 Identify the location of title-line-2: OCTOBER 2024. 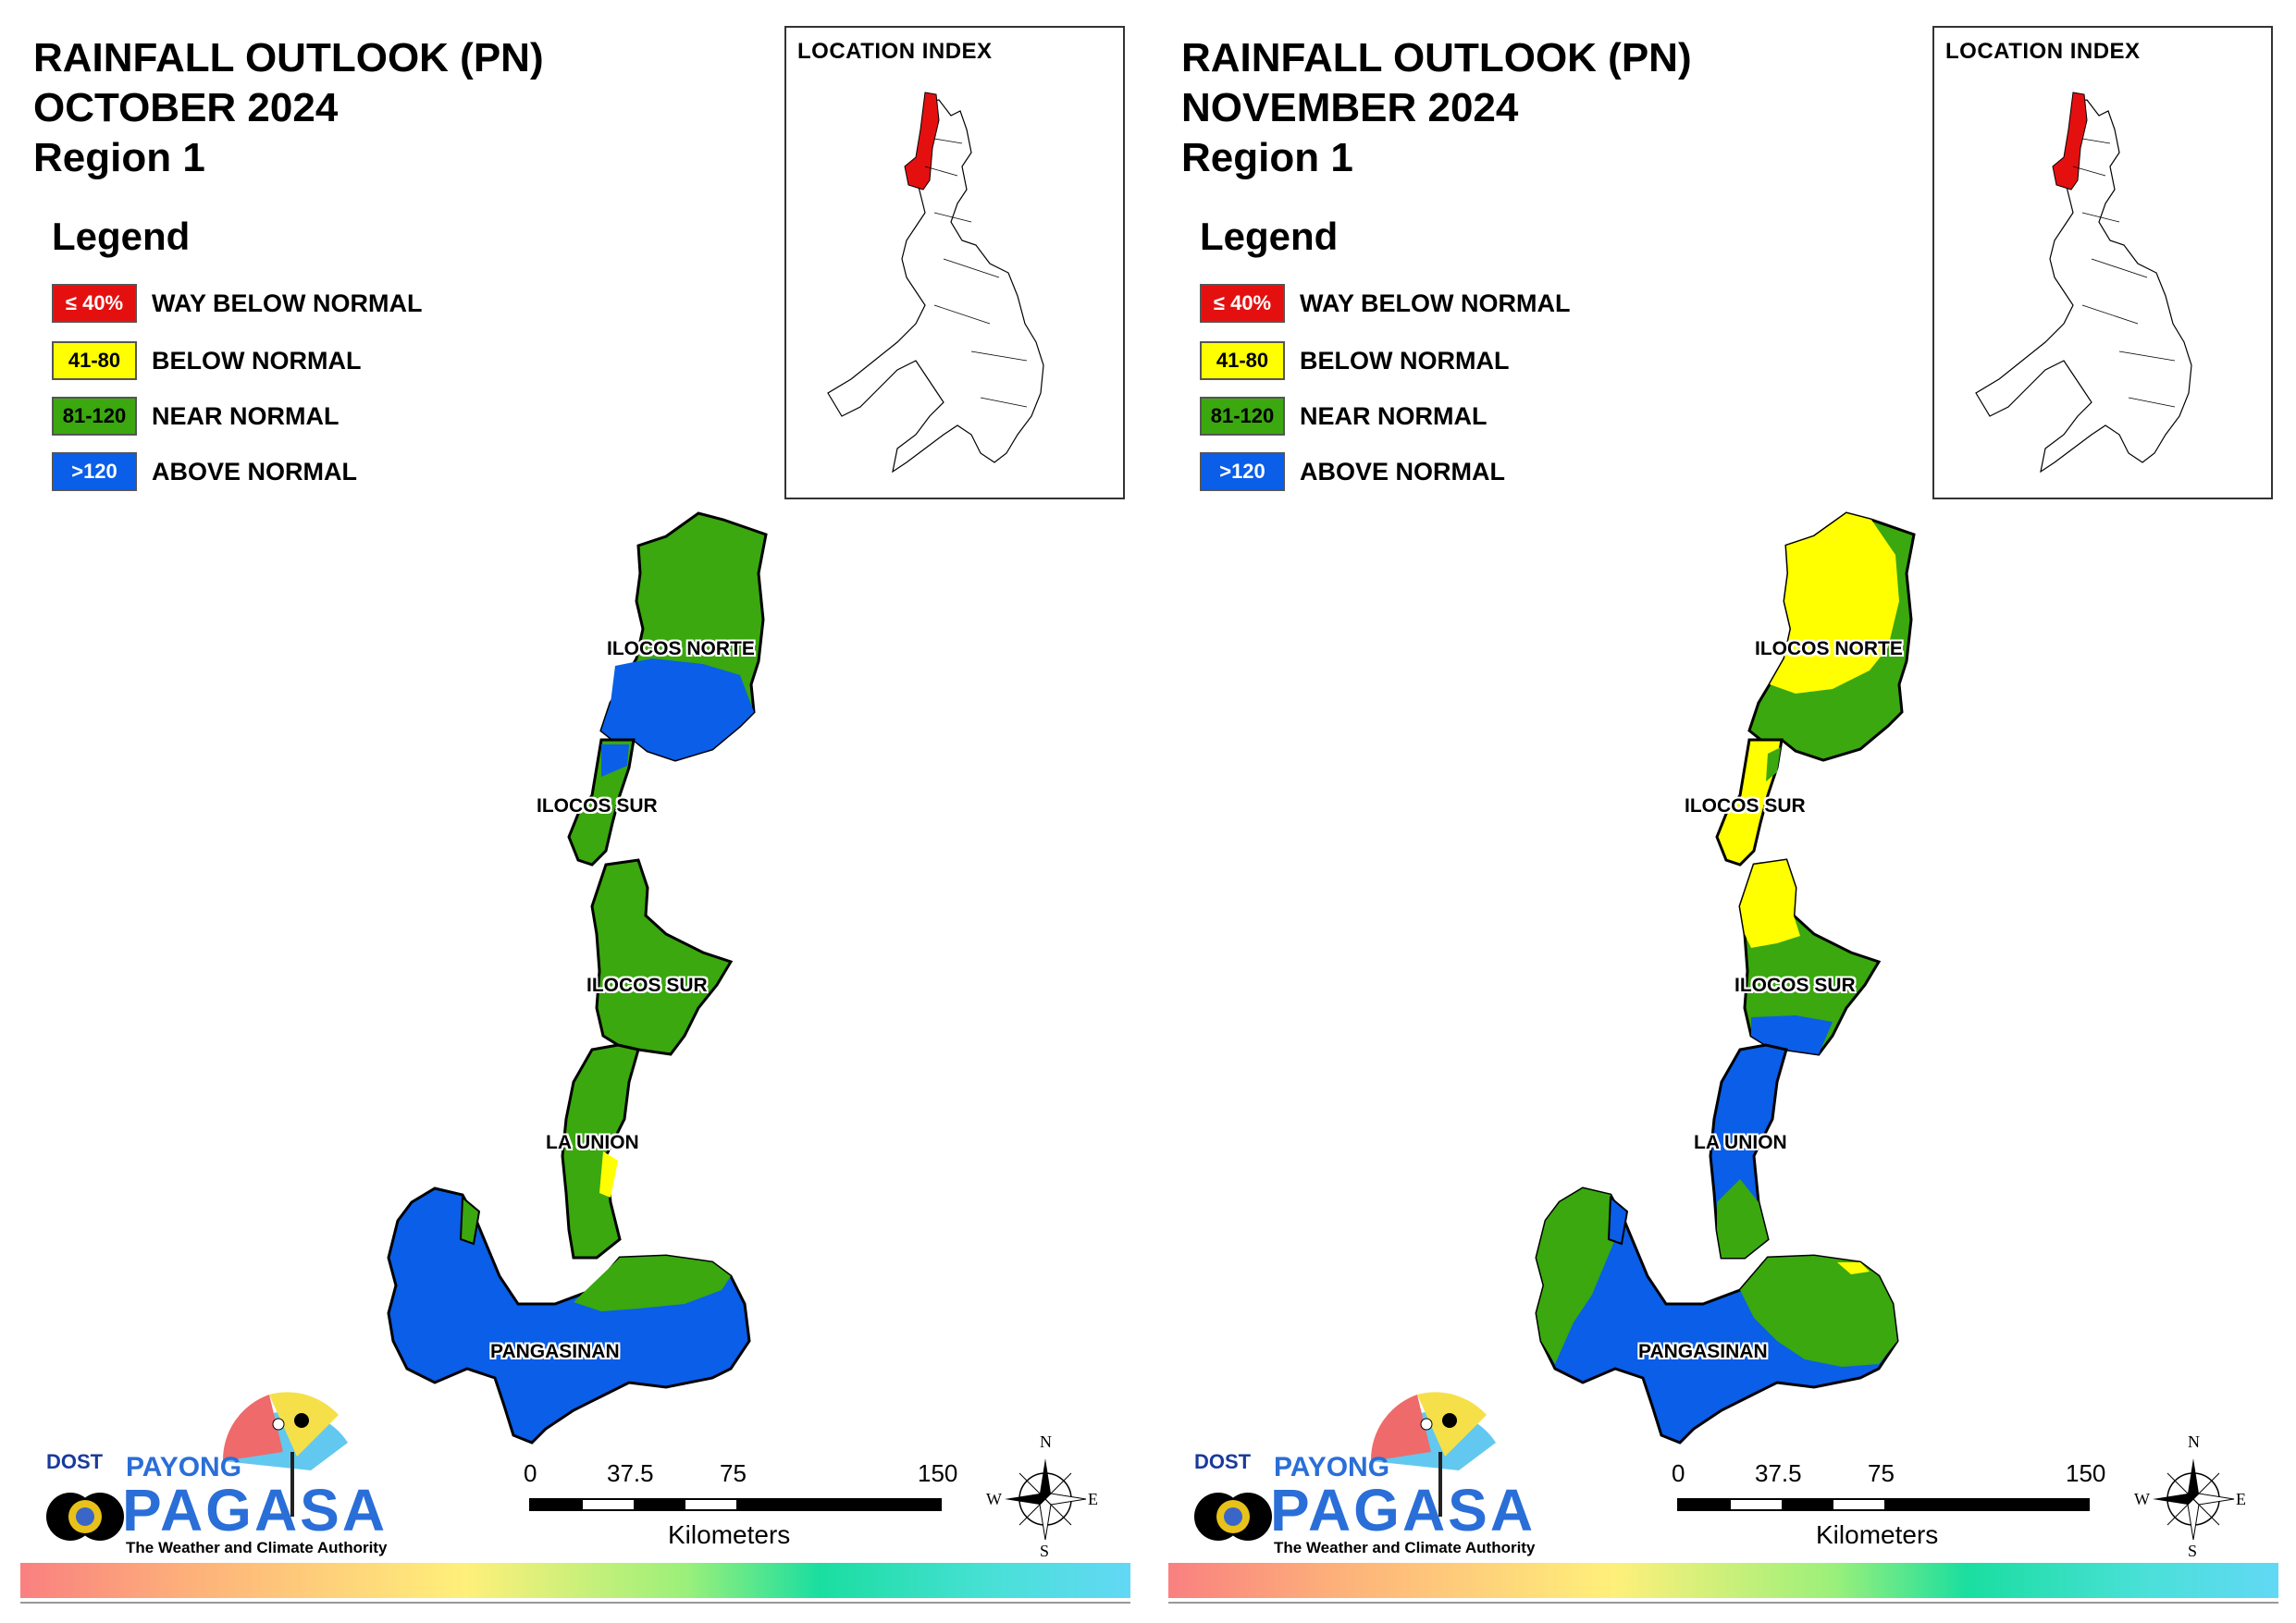
(186, 107).